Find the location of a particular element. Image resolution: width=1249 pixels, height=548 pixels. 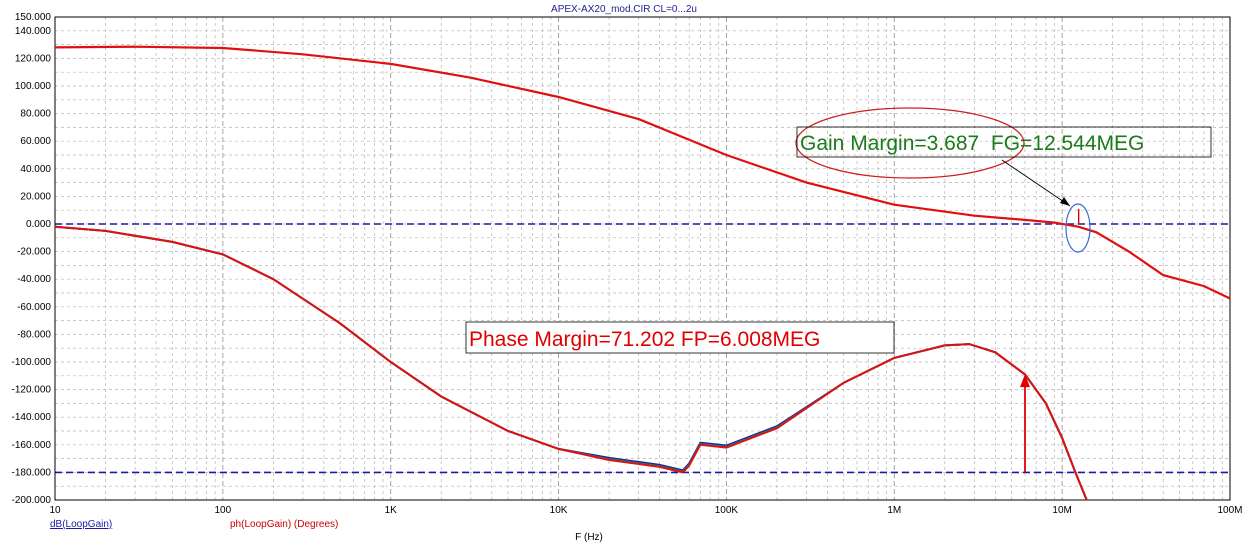

x-tick-label: 100M is located at coordinates (1229, 510).